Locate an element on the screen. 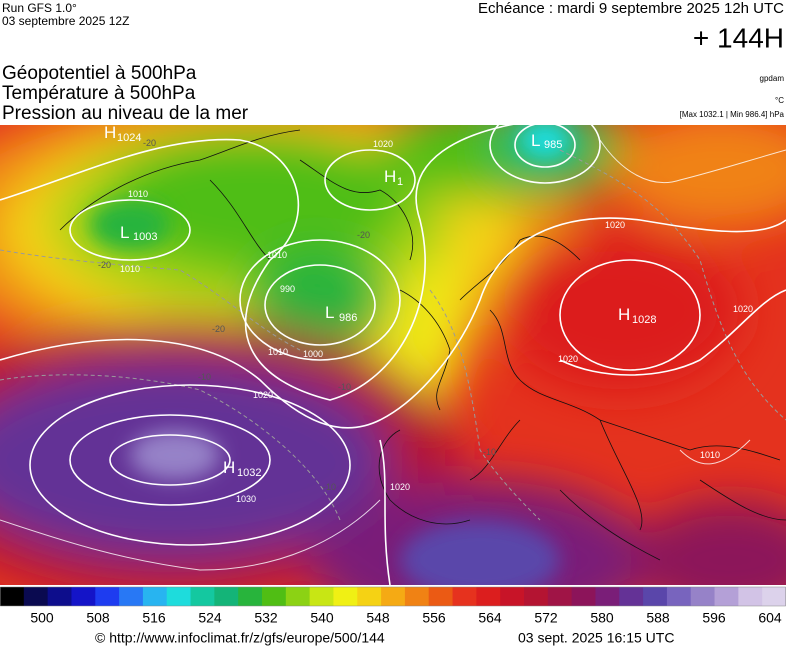 Image resolution: width=786 pixels, height=648 pixels. colorbar-label: 532 is located at coordinates (266, 618).